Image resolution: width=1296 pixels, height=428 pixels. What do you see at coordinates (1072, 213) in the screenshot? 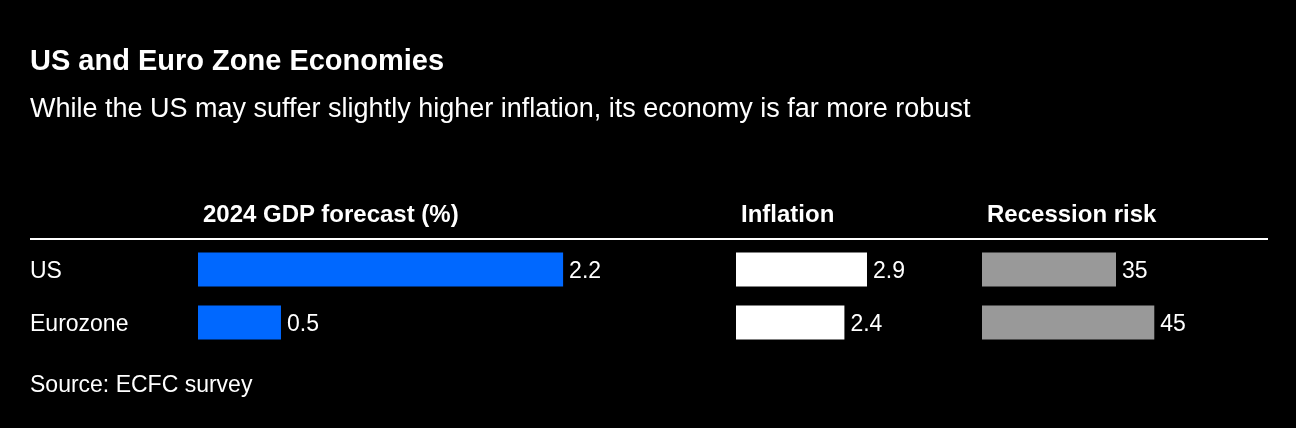
I see `chart-title: Recession risk` at bounding box center [1072, 213].